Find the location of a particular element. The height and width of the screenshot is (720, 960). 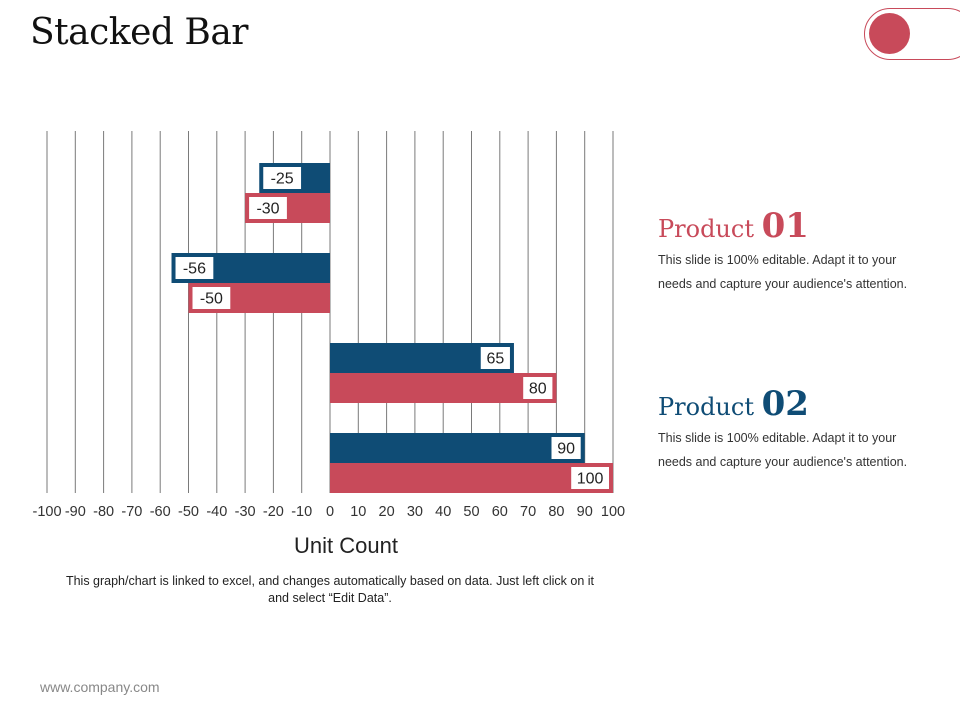

product-02-label: Product is located at coordinates (706, 407).